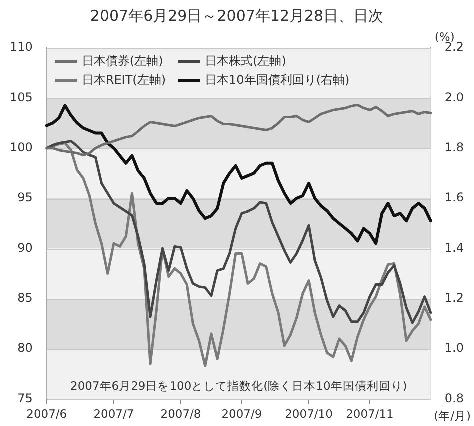 Image resolution: width=474 pixels, height=426 pixels. I want to click on x-axis-title: (年/月), so click(452, 416).